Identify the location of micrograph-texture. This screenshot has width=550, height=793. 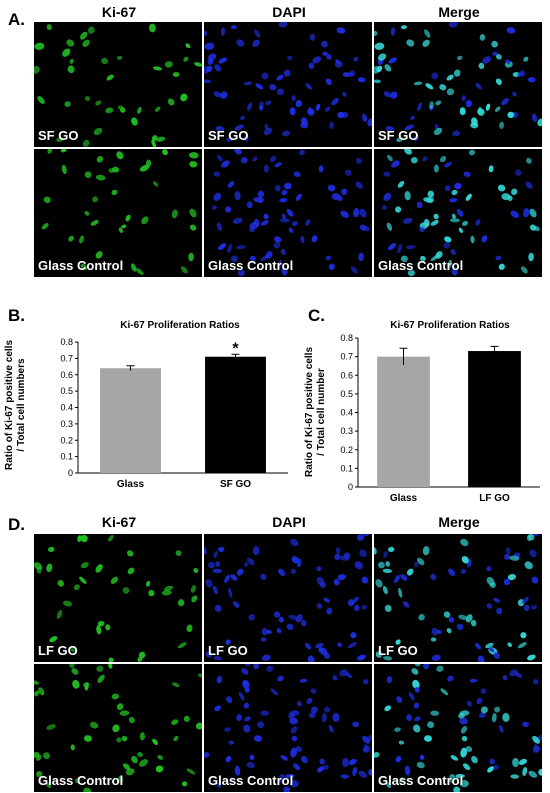
(116, 598).